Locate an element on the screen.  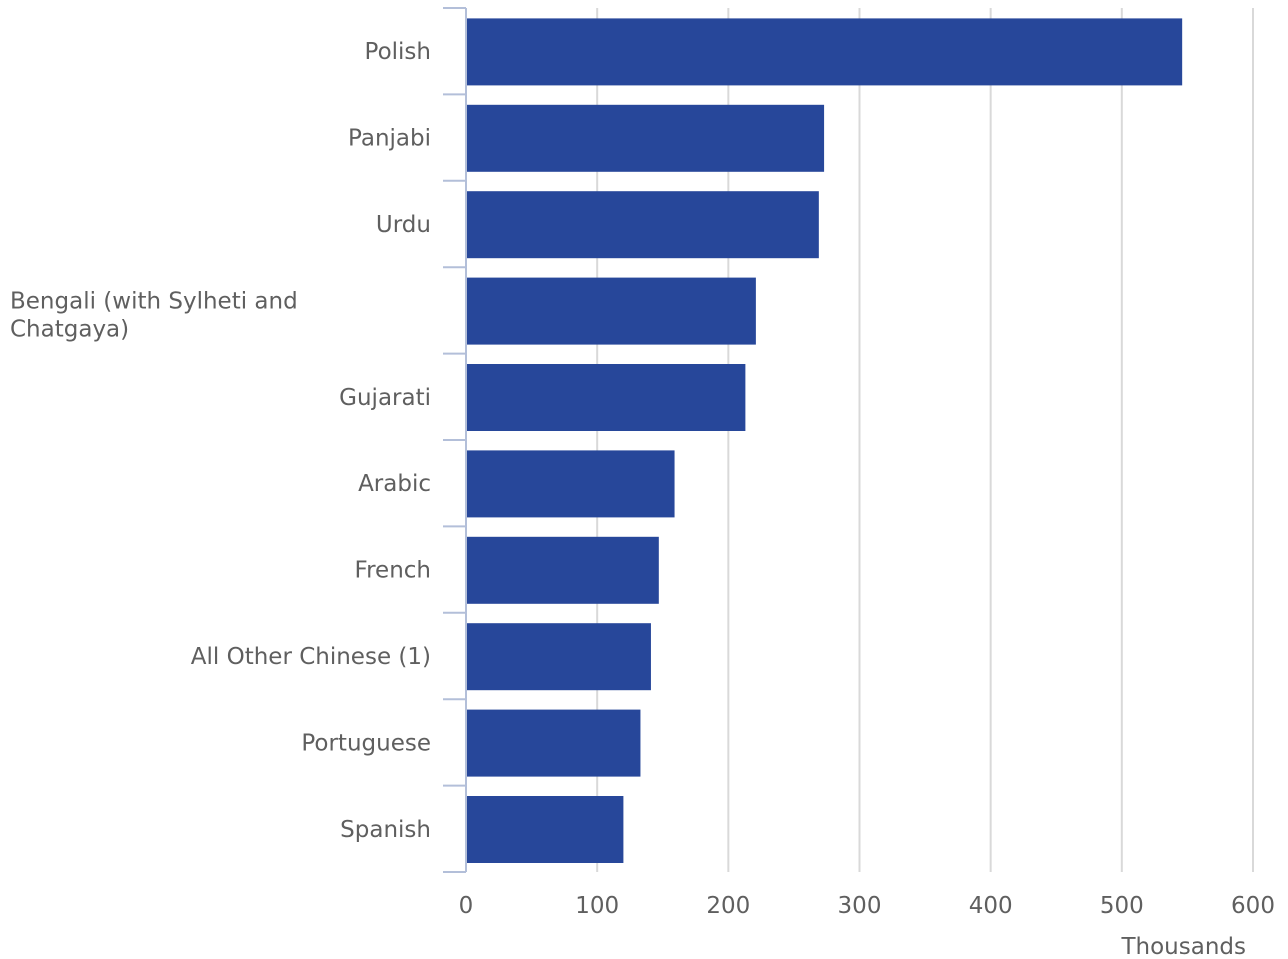
category-label-1: Panjabi is located at coordinates (389, 139).